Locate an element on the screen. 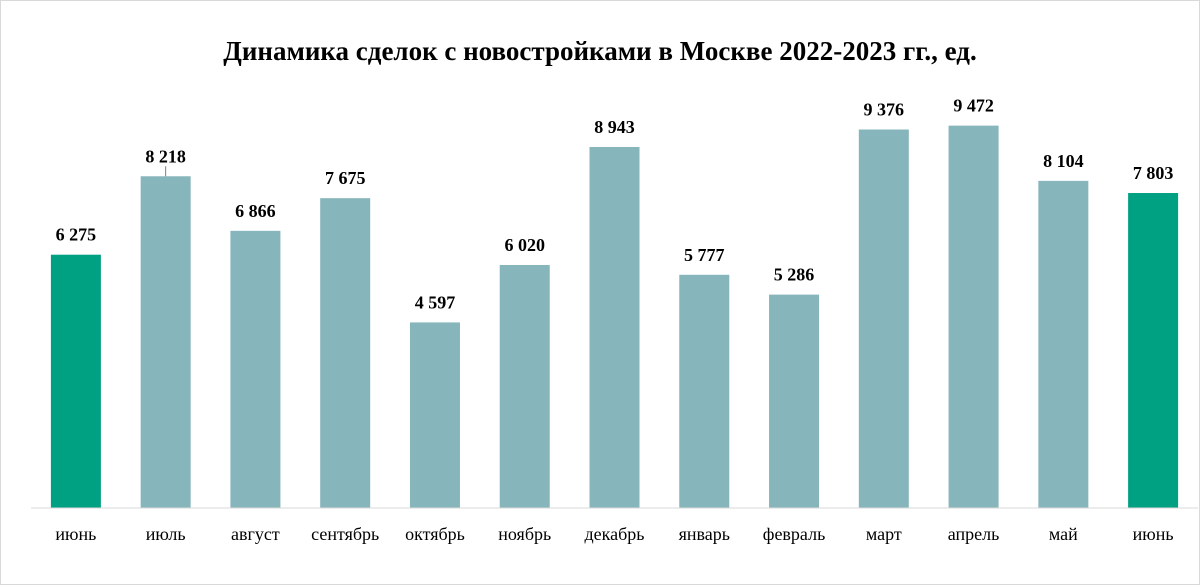 Image resolution: width=1200 pixels, height=585 pixels. value-label-3: 7 675 is located at coordinates (345, 178).